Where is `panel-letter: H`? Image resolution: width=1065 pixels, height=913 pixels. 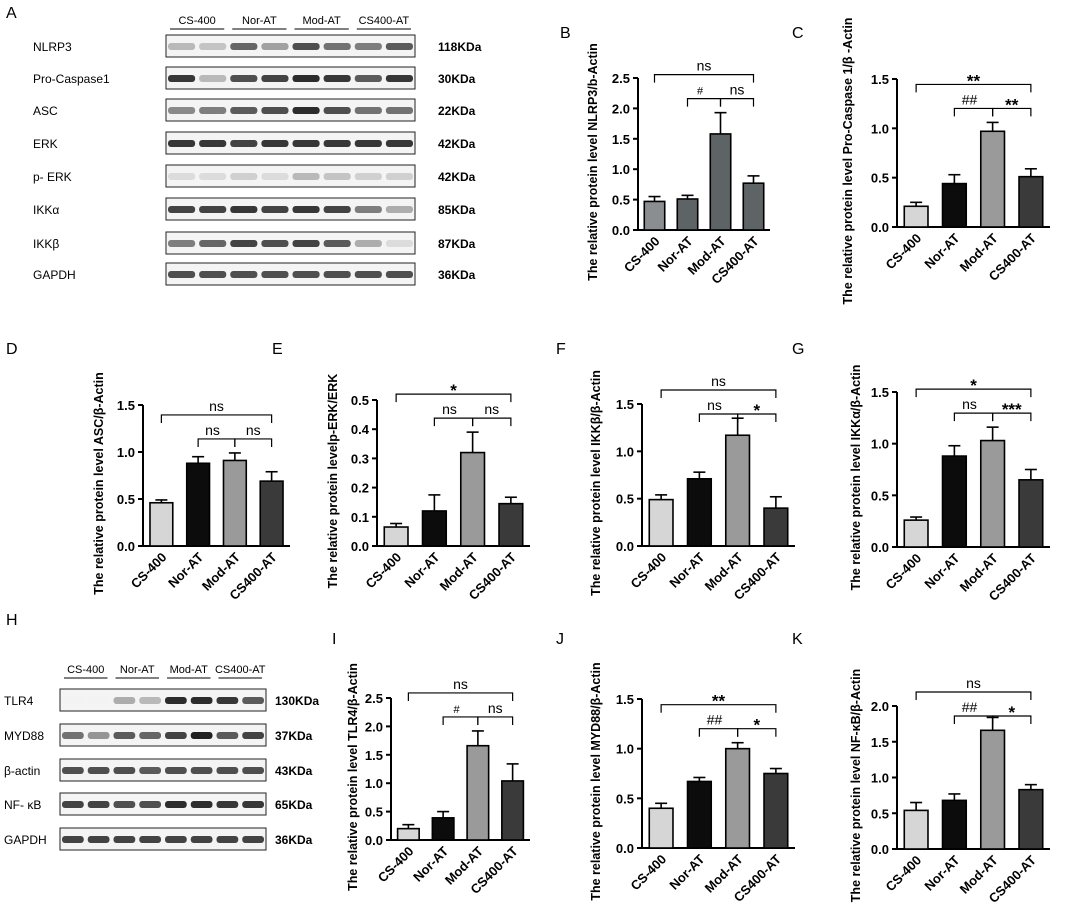 panel-letter: H is located at coordinates (12, 620).